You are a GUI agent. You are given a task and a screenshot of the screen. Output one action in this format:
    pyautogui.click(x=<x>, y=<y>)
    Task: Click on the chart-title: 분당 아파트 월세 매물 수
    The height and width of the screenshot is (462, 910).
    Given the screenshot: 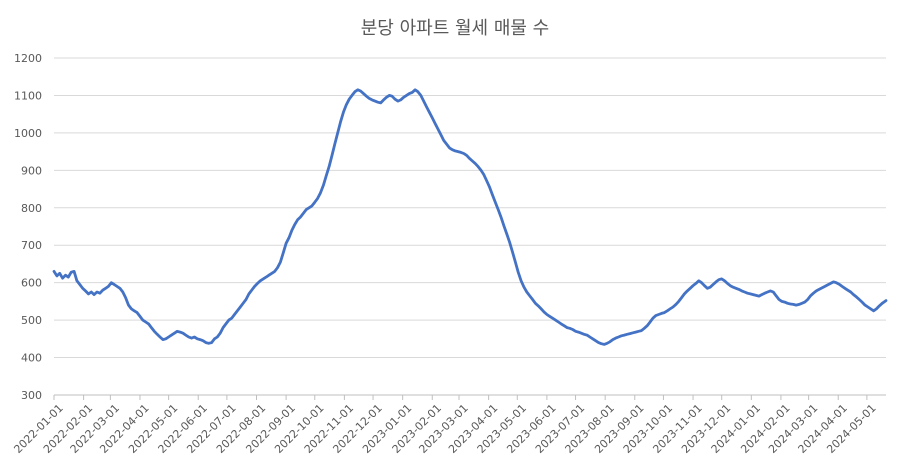 What is the action you would take?
    pyautogui.click(x=455, y=28)
    